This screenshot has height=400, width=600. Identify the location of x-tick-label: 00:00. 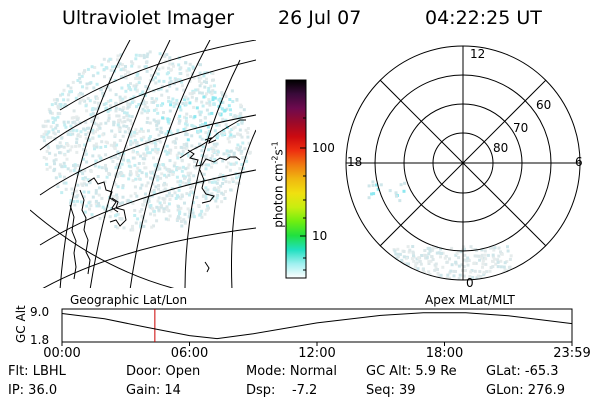
(62, 353).